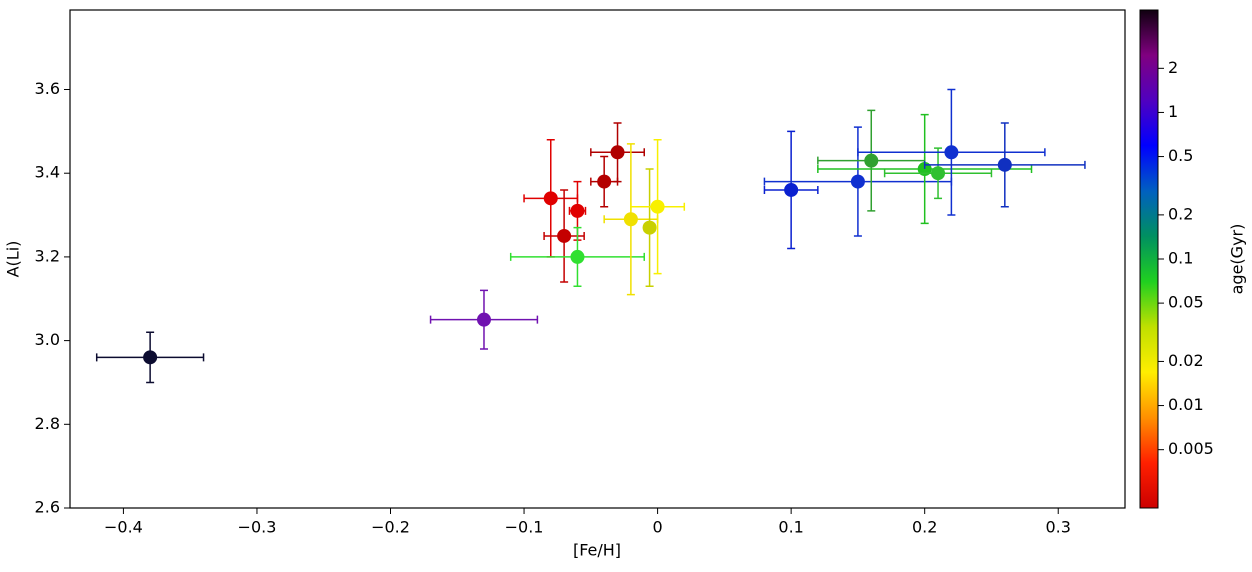 The image size is (1252, 572). What do you see at coordinates (257, 527) in the screenshot?
I see `x-tick-label: −0.3` at bounding box center [257, 527].